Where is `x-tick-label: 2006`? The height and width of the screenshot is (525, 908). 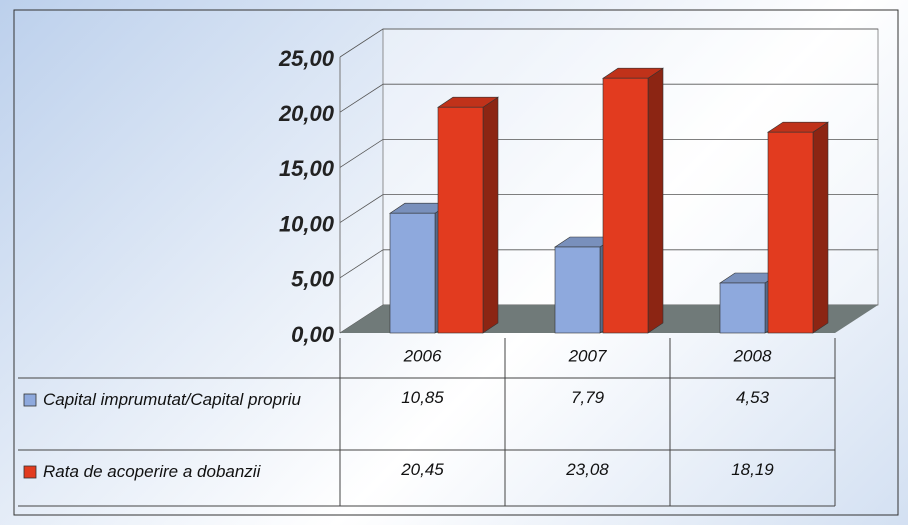 x-tick-label: 2006 is located at coordinates (422, 355).